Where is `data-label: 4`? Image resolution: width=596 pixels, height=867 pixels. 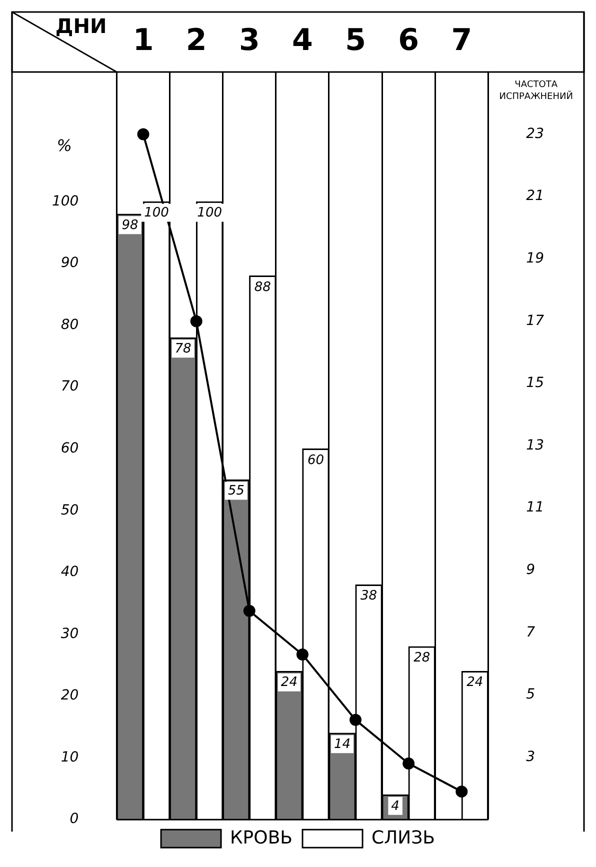
data-label: 4 is located at coordinates (395, 806).